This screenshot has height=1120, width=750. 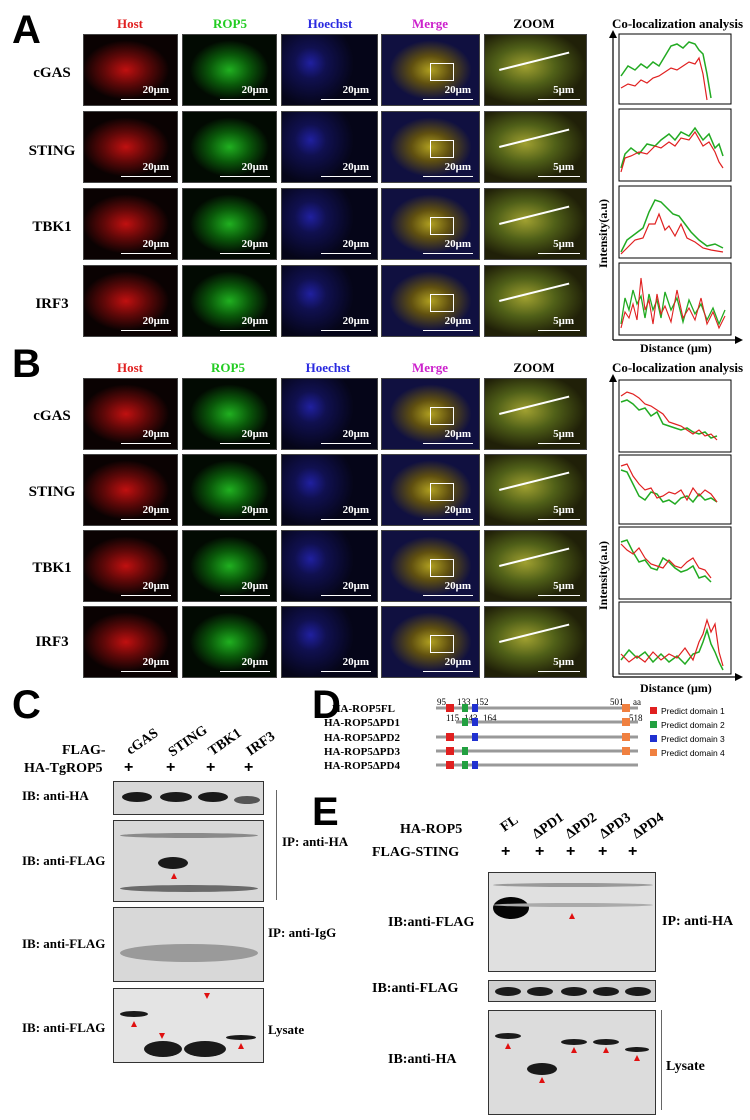 I want to click on b-tile-irf3-merge: 20μm, so click(x=430, y=642).